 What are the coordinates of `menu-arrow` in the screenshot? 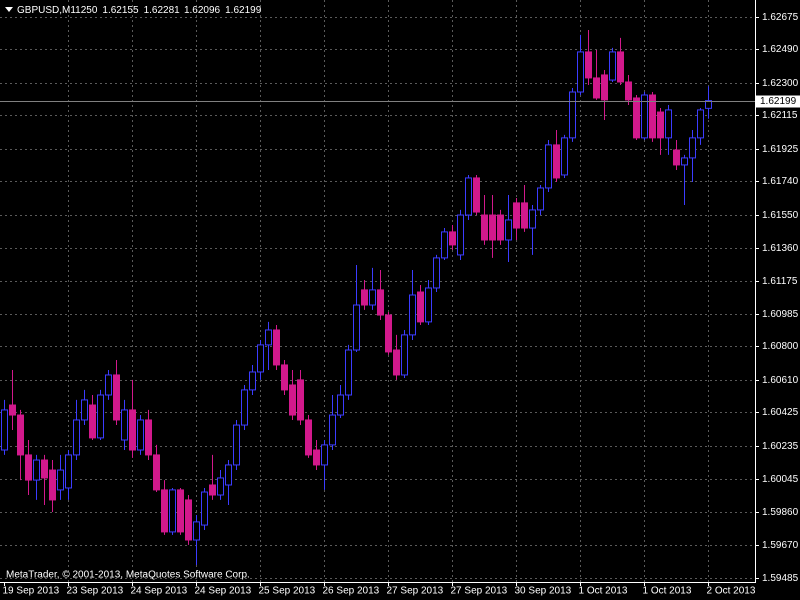 It's located at (9, 9).